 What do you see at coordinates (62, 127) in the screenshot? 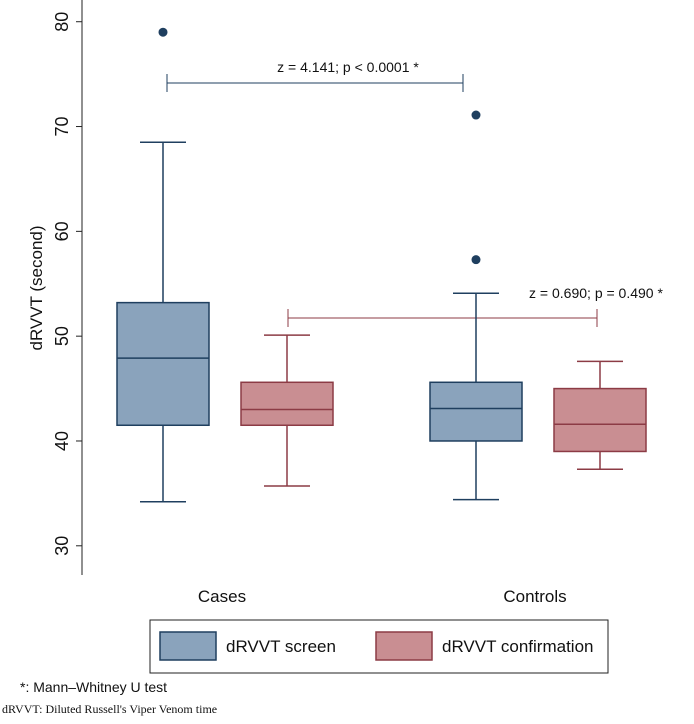
I see `y-tick-label: 70` at bounding box center [62, 127].